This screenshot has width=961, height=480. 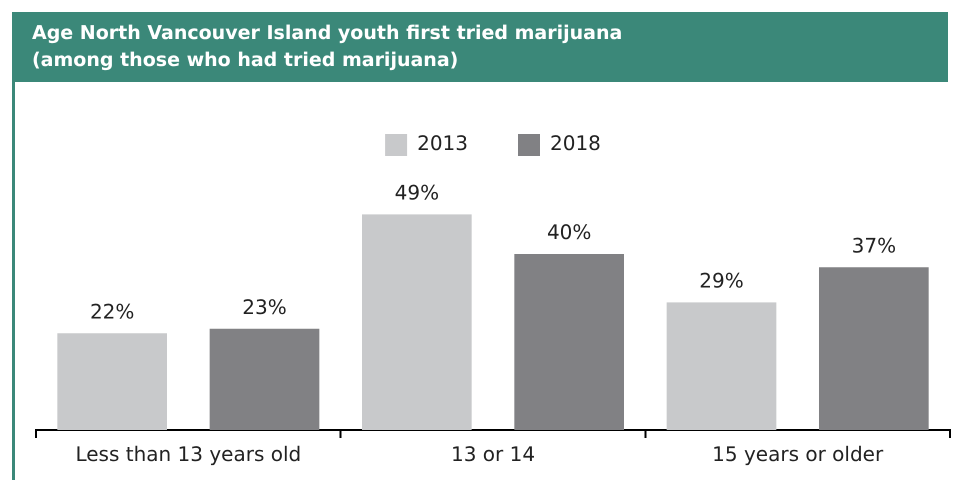 I want to click on data-label: 22%, so click(x=112, y=311).